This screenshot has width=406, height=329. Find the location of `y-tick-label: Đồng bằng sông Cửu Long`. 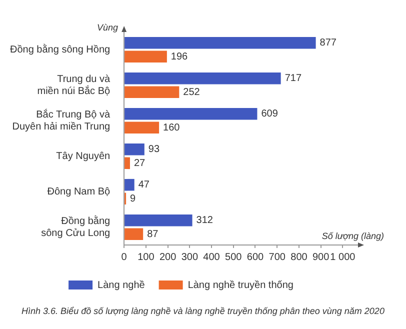

y-tick-label: Đồng bằng sông Cửu Long is located at coordinates (75, 227).